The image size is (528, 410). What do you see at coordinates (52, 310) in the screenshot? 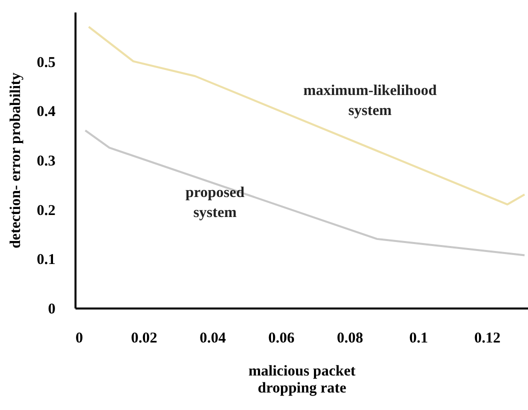
I see `y-tick-label: 0` at bounding box center [52, 310].